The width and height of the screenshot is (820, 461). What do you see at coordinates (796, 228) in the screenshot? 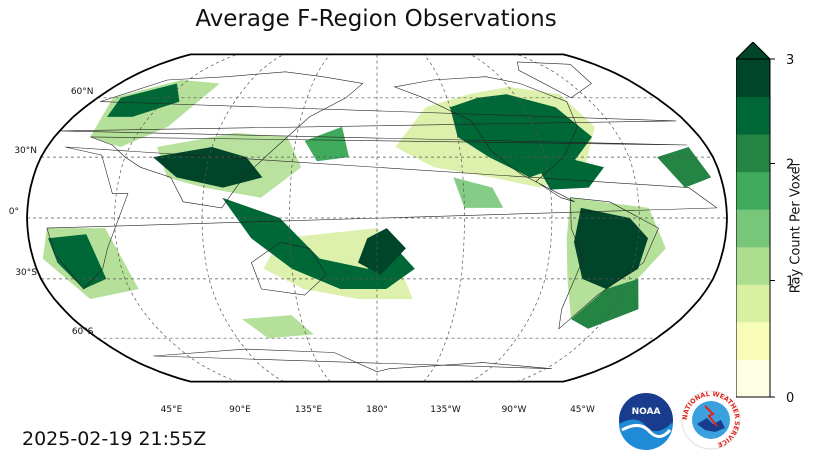
I see `colorbar-label: Ray Count Per Voxel` at bounding box center [796, 228].